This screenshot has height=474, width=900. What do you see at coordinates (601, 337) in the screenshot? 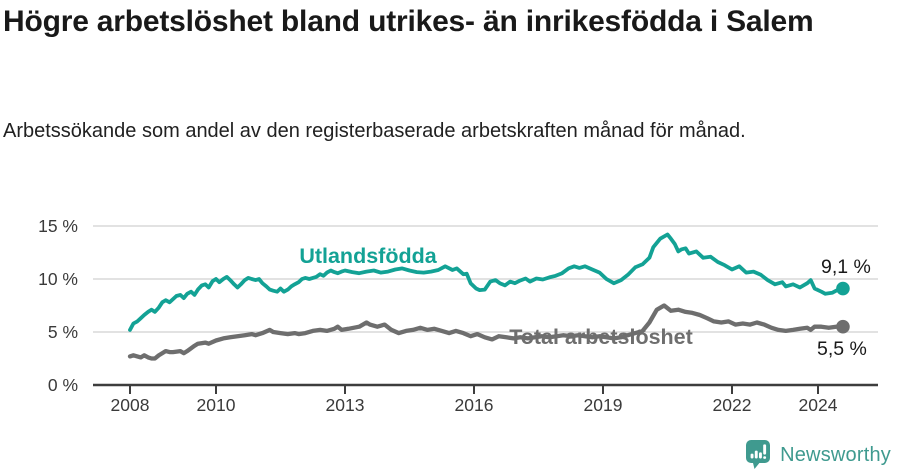
I see `series-label: Total arbetslöshet` at bounding box center [601, 337].